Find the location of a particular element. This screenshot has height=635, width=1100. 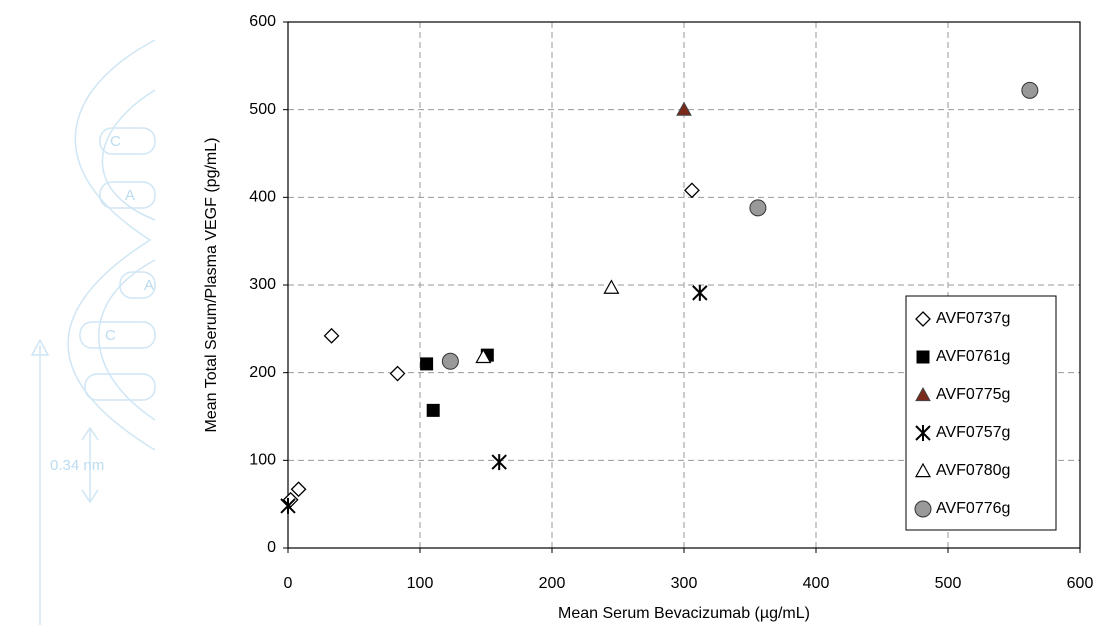

y-tick-label: 400 is located at coordinates (262, 197).